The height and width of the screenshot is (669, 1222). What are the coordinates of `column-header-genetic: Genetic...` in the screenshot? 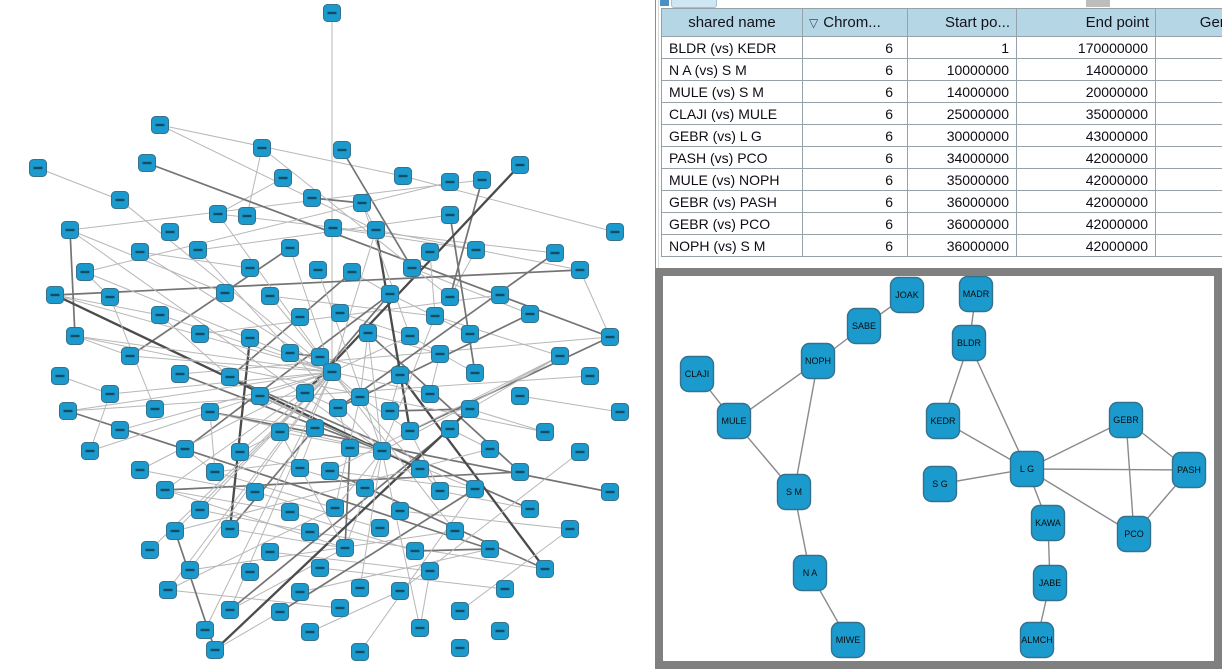 It's located at (1188, 22).